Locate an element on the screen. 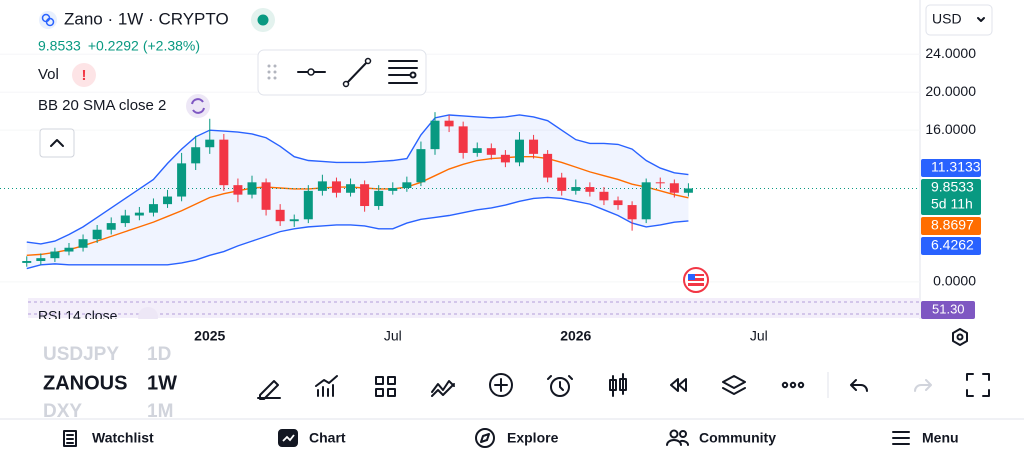 The height and width of the screenshot is (461, 1024). y-tick-label: 20.0000 is located at coordinates (950, 91).